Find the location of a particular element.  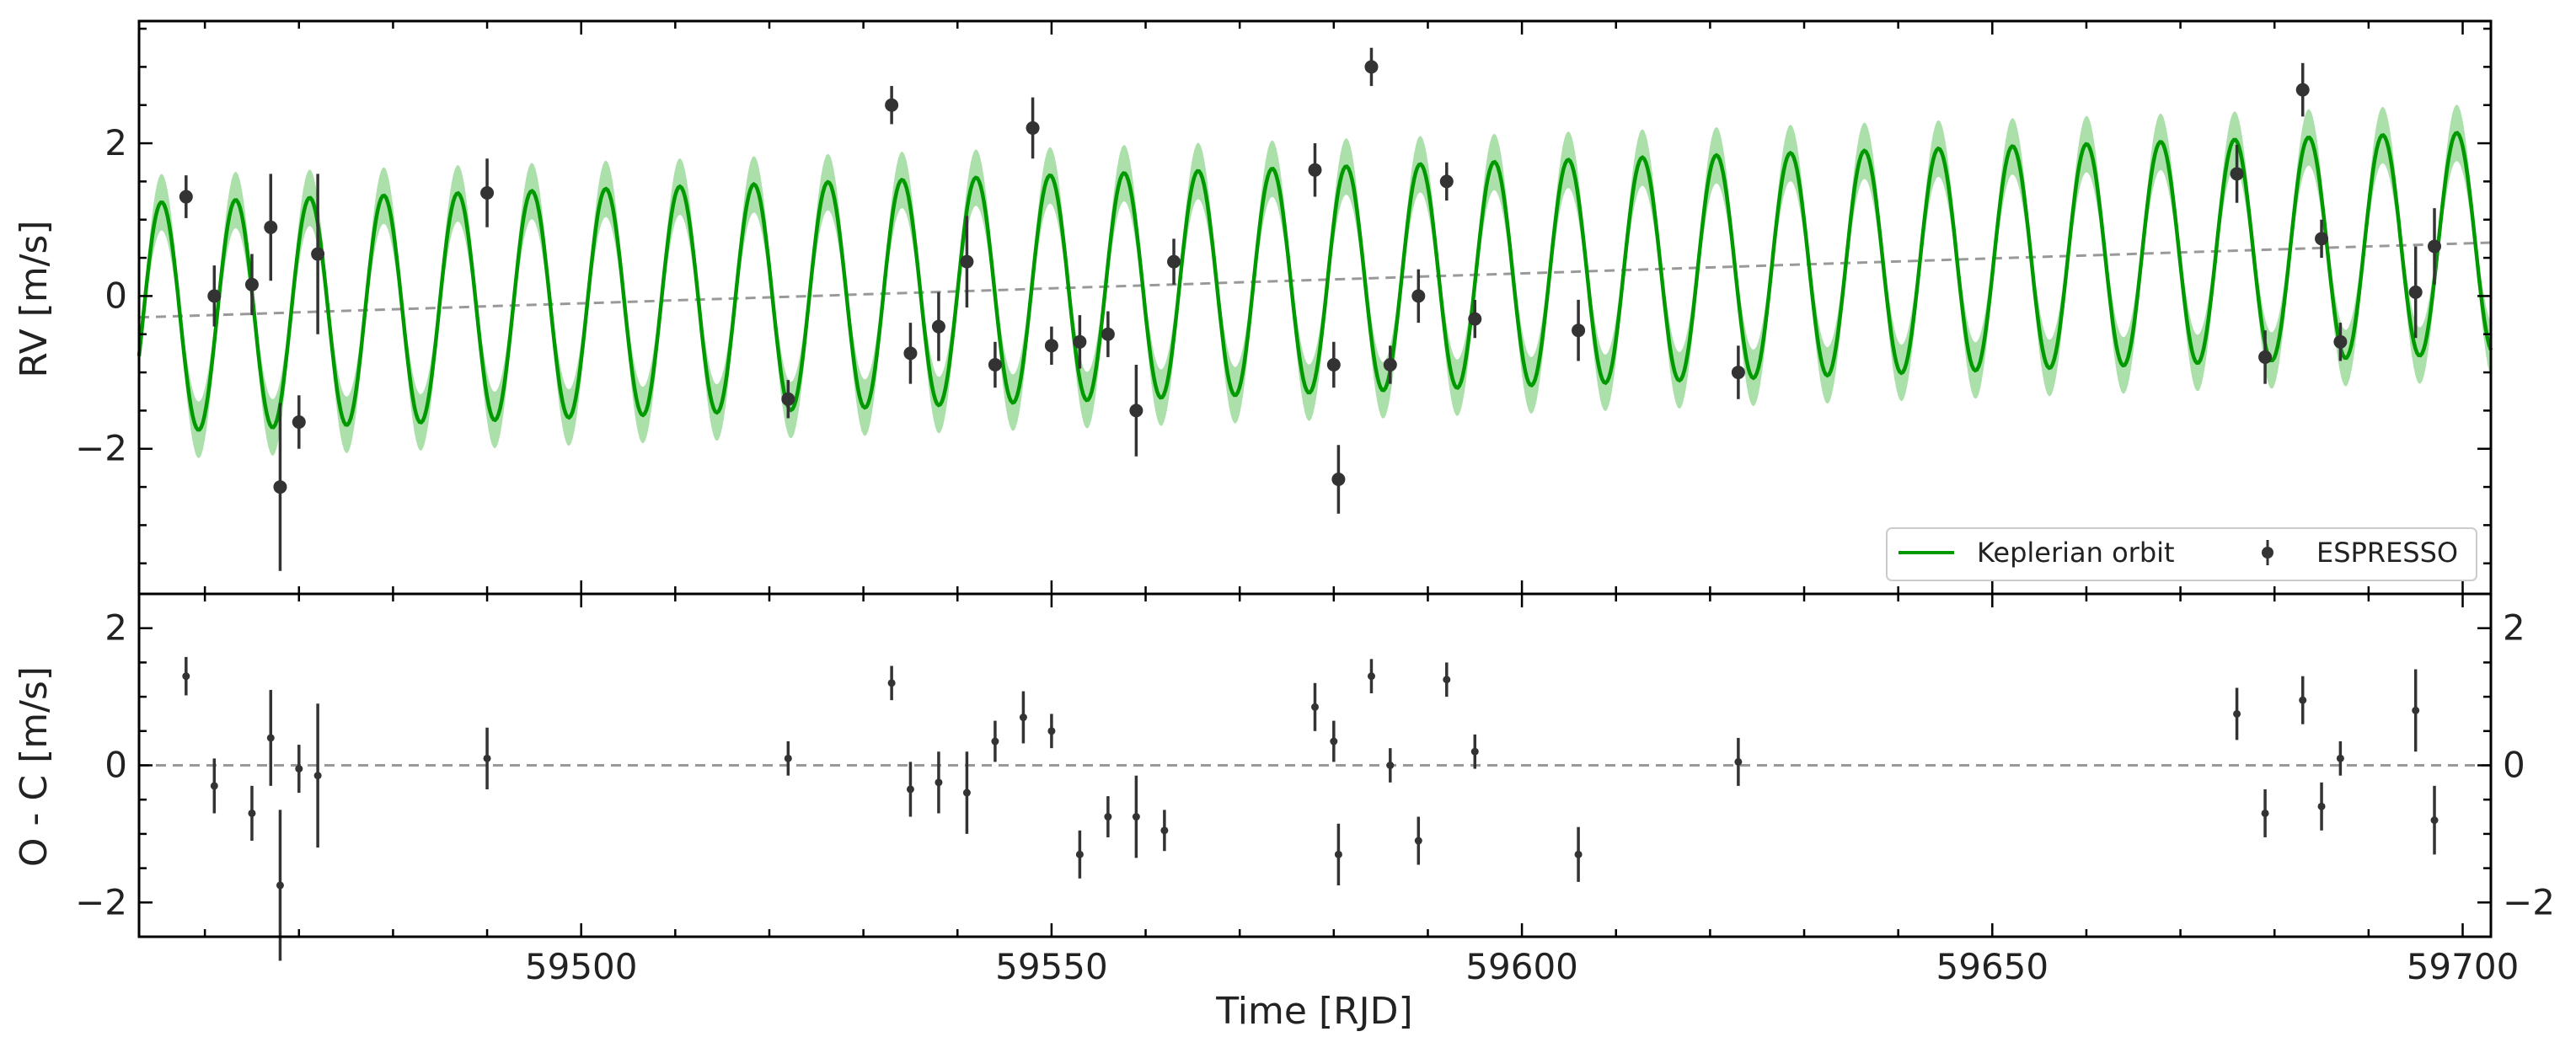

x-tick-label: 59500 is located at coordinates (581, 966).